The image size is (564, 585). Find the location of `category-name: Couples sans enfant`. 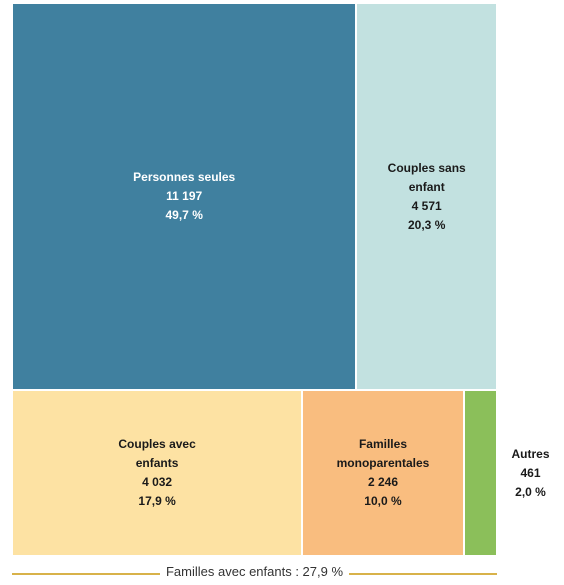

category-name: Couples sans enfant is located at coordinates (426, 177).